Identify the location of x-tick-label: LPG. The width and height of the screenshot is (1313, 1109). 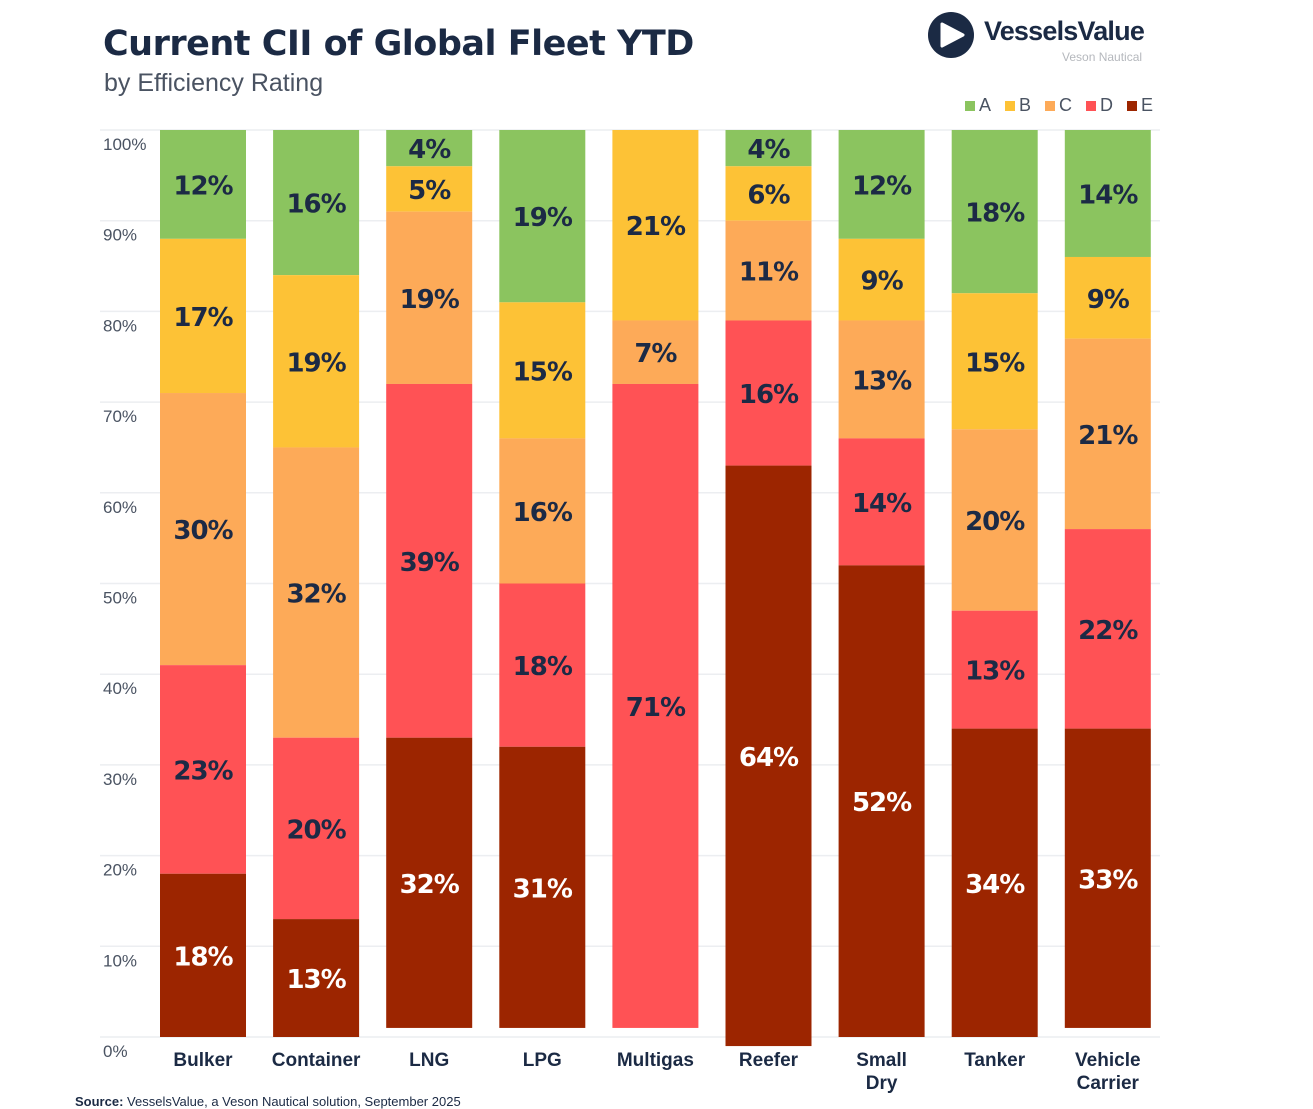
(542, 1060).